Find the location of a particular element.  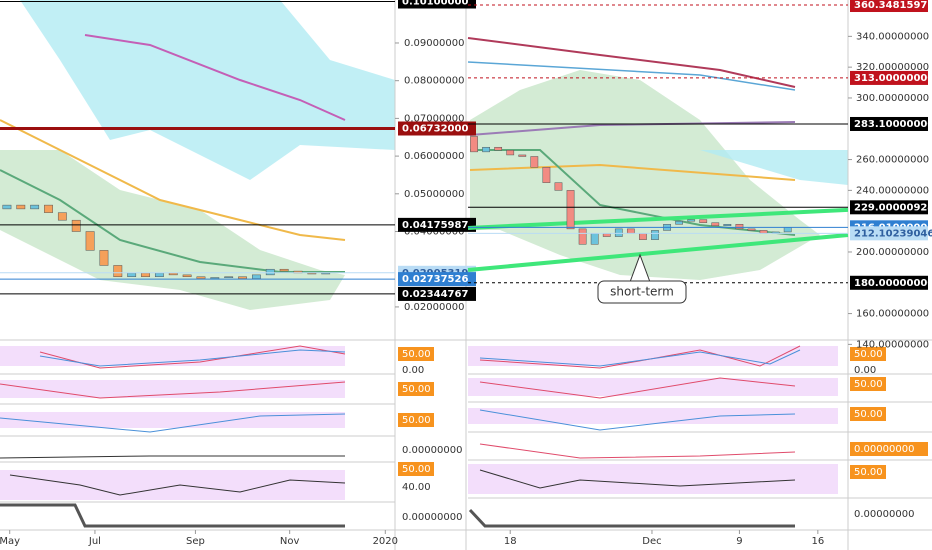

x-tick-label: 18 is located at coordinates (510, 541).